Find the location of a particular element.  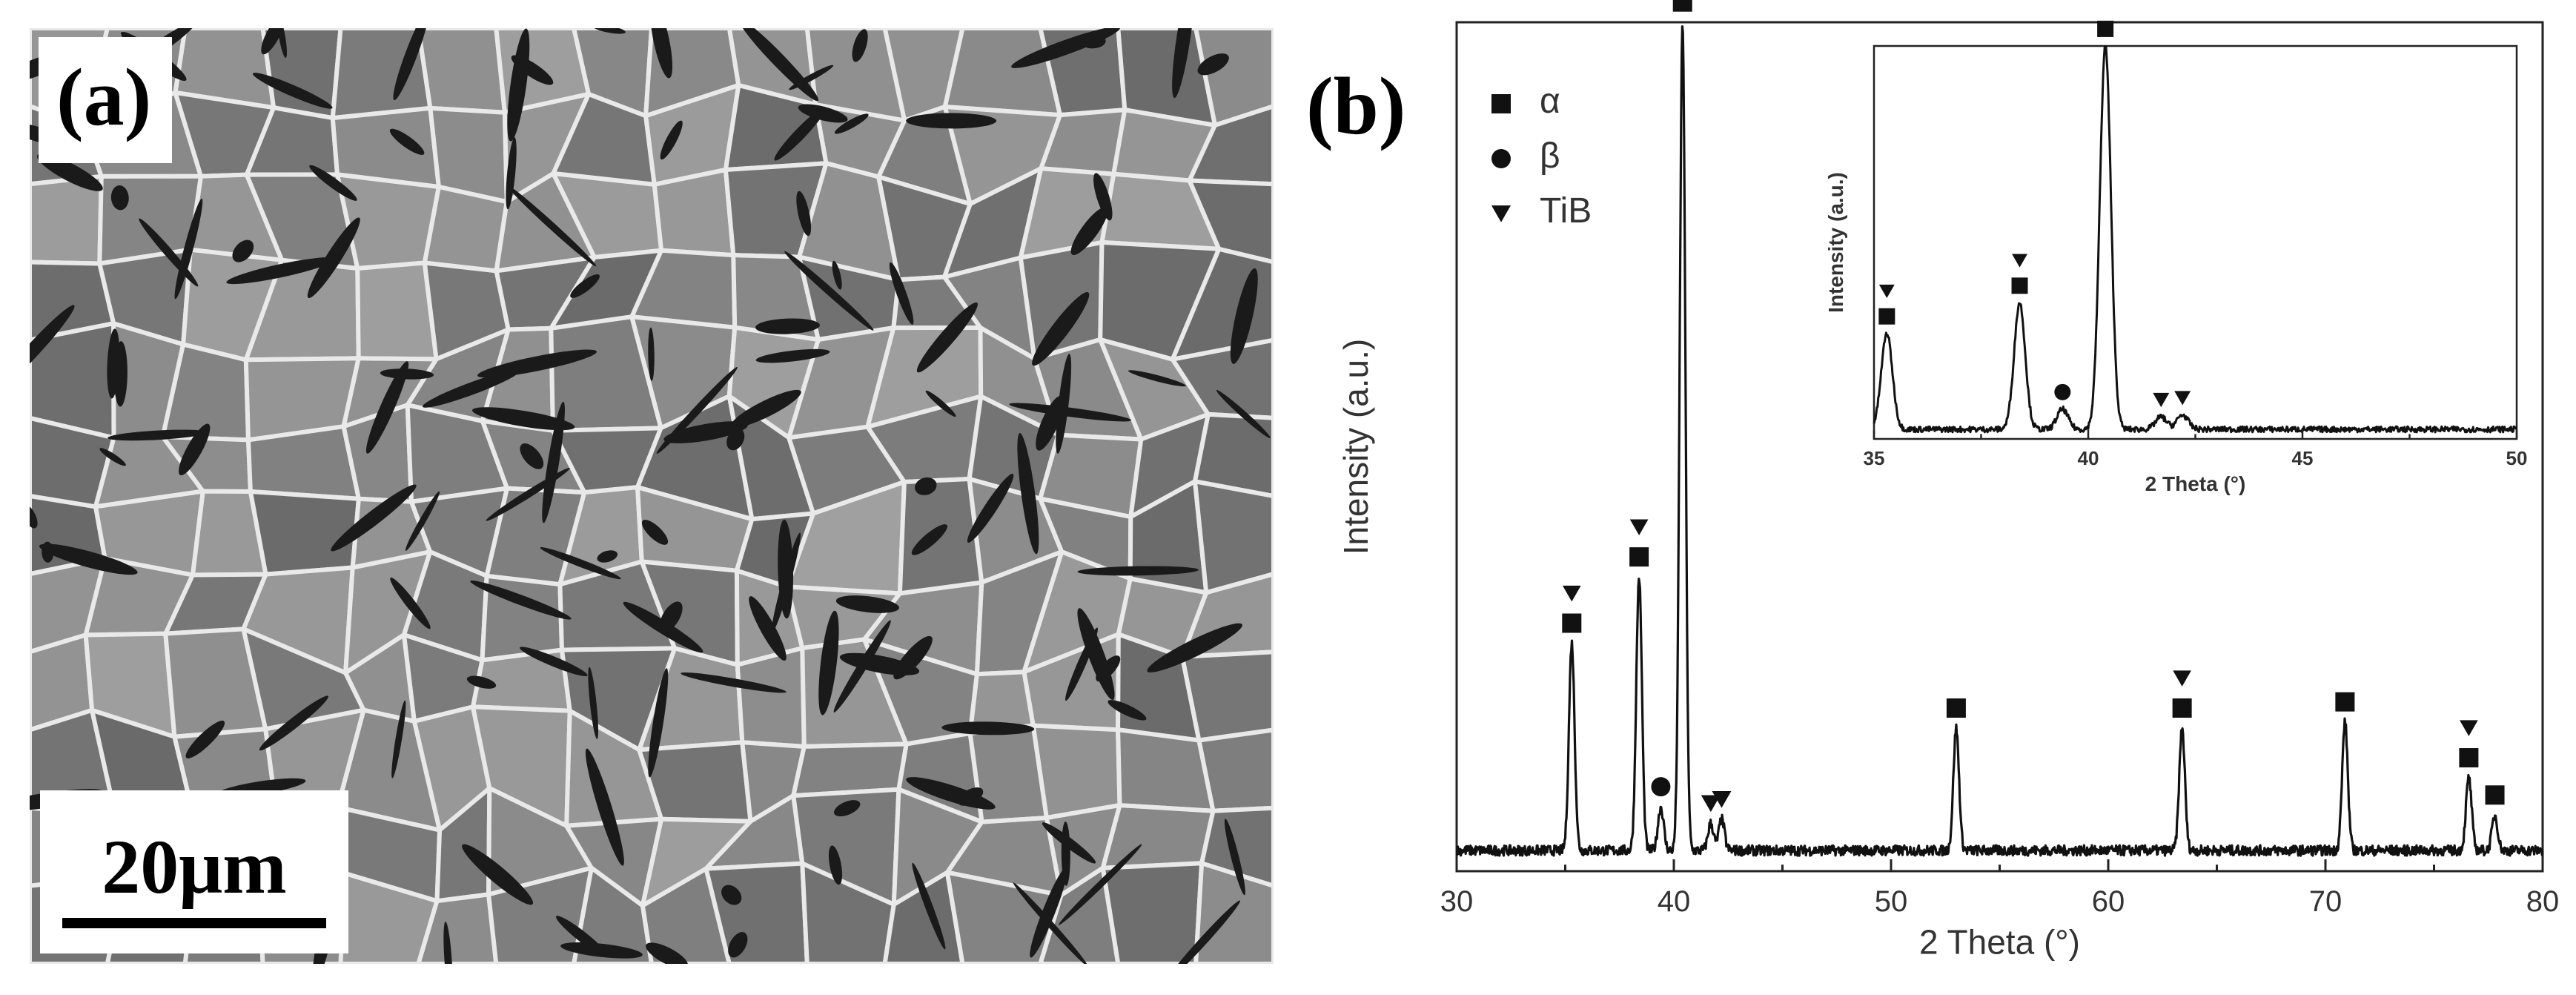

scale-bar: 20μm is located at coordinates (194, 871).